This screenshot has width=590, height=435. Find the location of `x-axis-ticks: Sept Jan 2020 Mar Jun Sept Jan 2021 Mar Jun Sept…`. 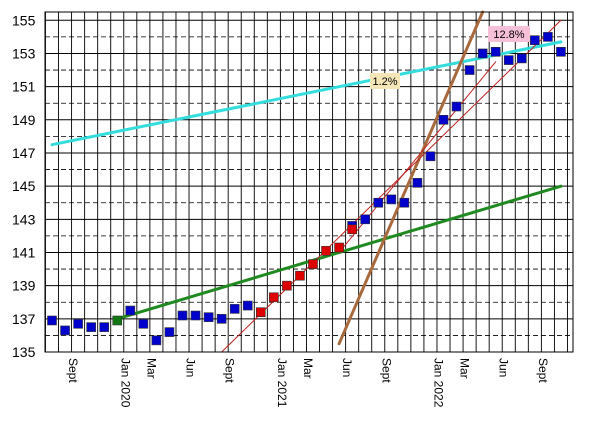

x-axis-ticks: Sept Jan 2020 Mar Jun Sept Jan 2021 Mar Jun Sept… is located at coordinates (308, 383).